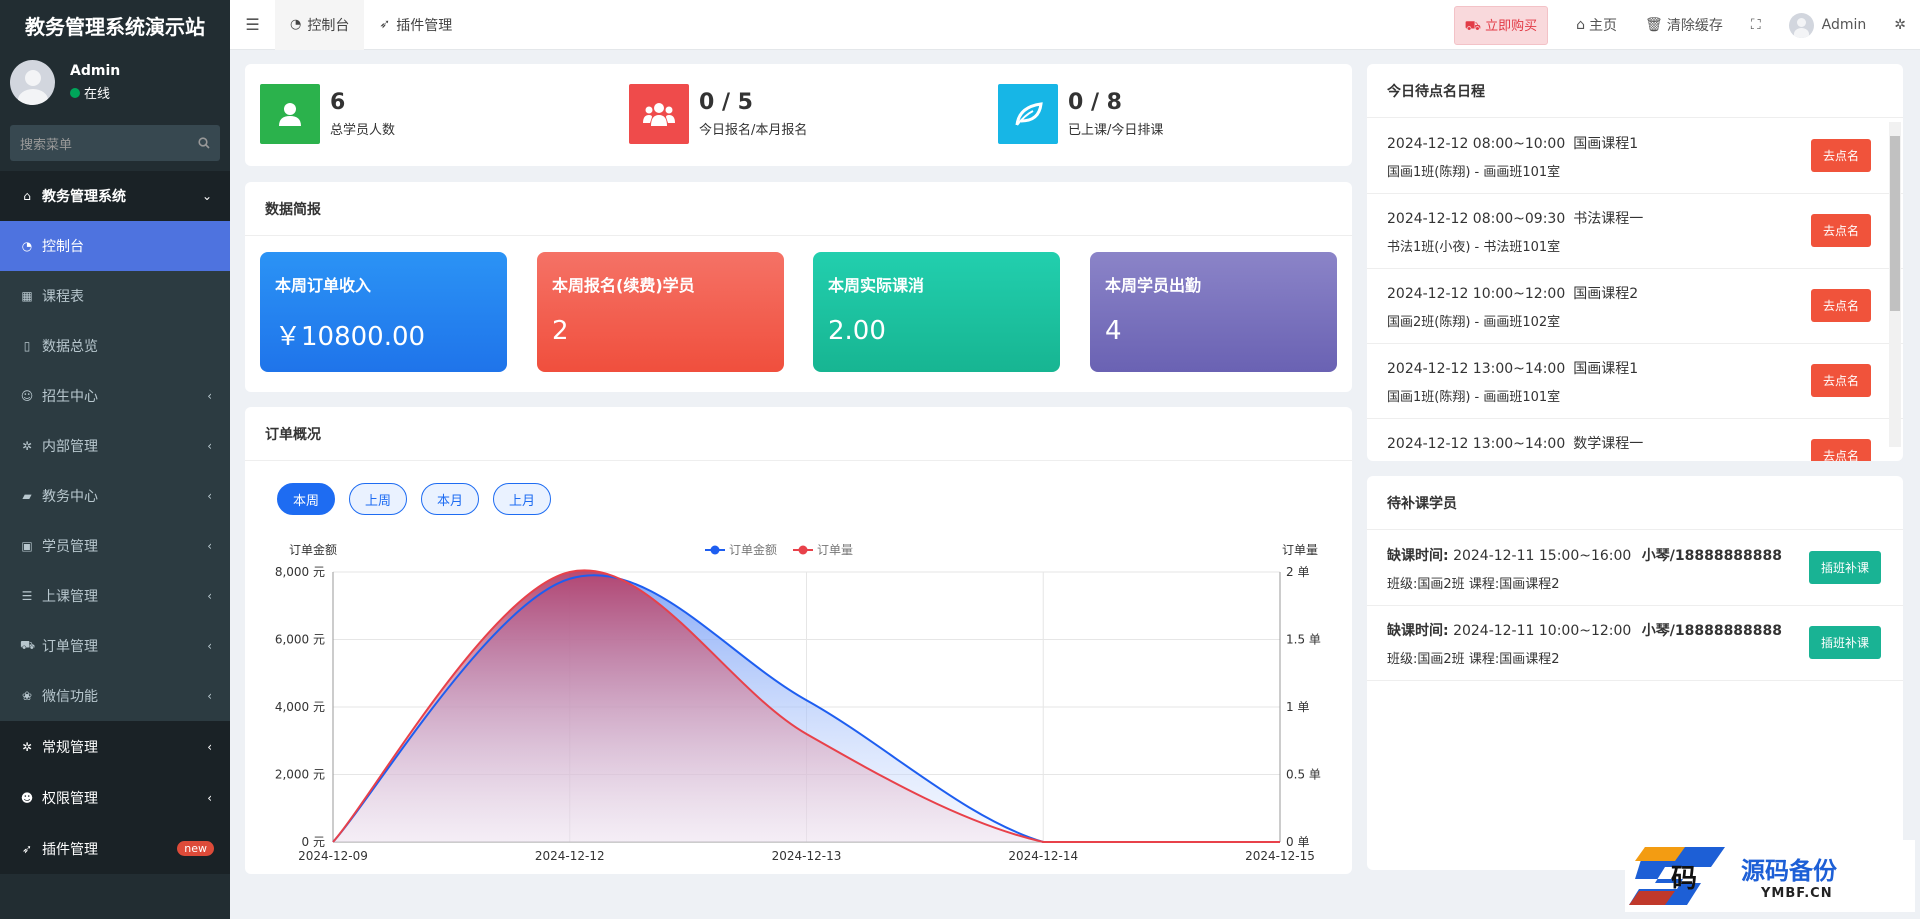 The image size is (1920, 919). I want to click on y-tick-label-left: 4,000 元, so click(300, 707).